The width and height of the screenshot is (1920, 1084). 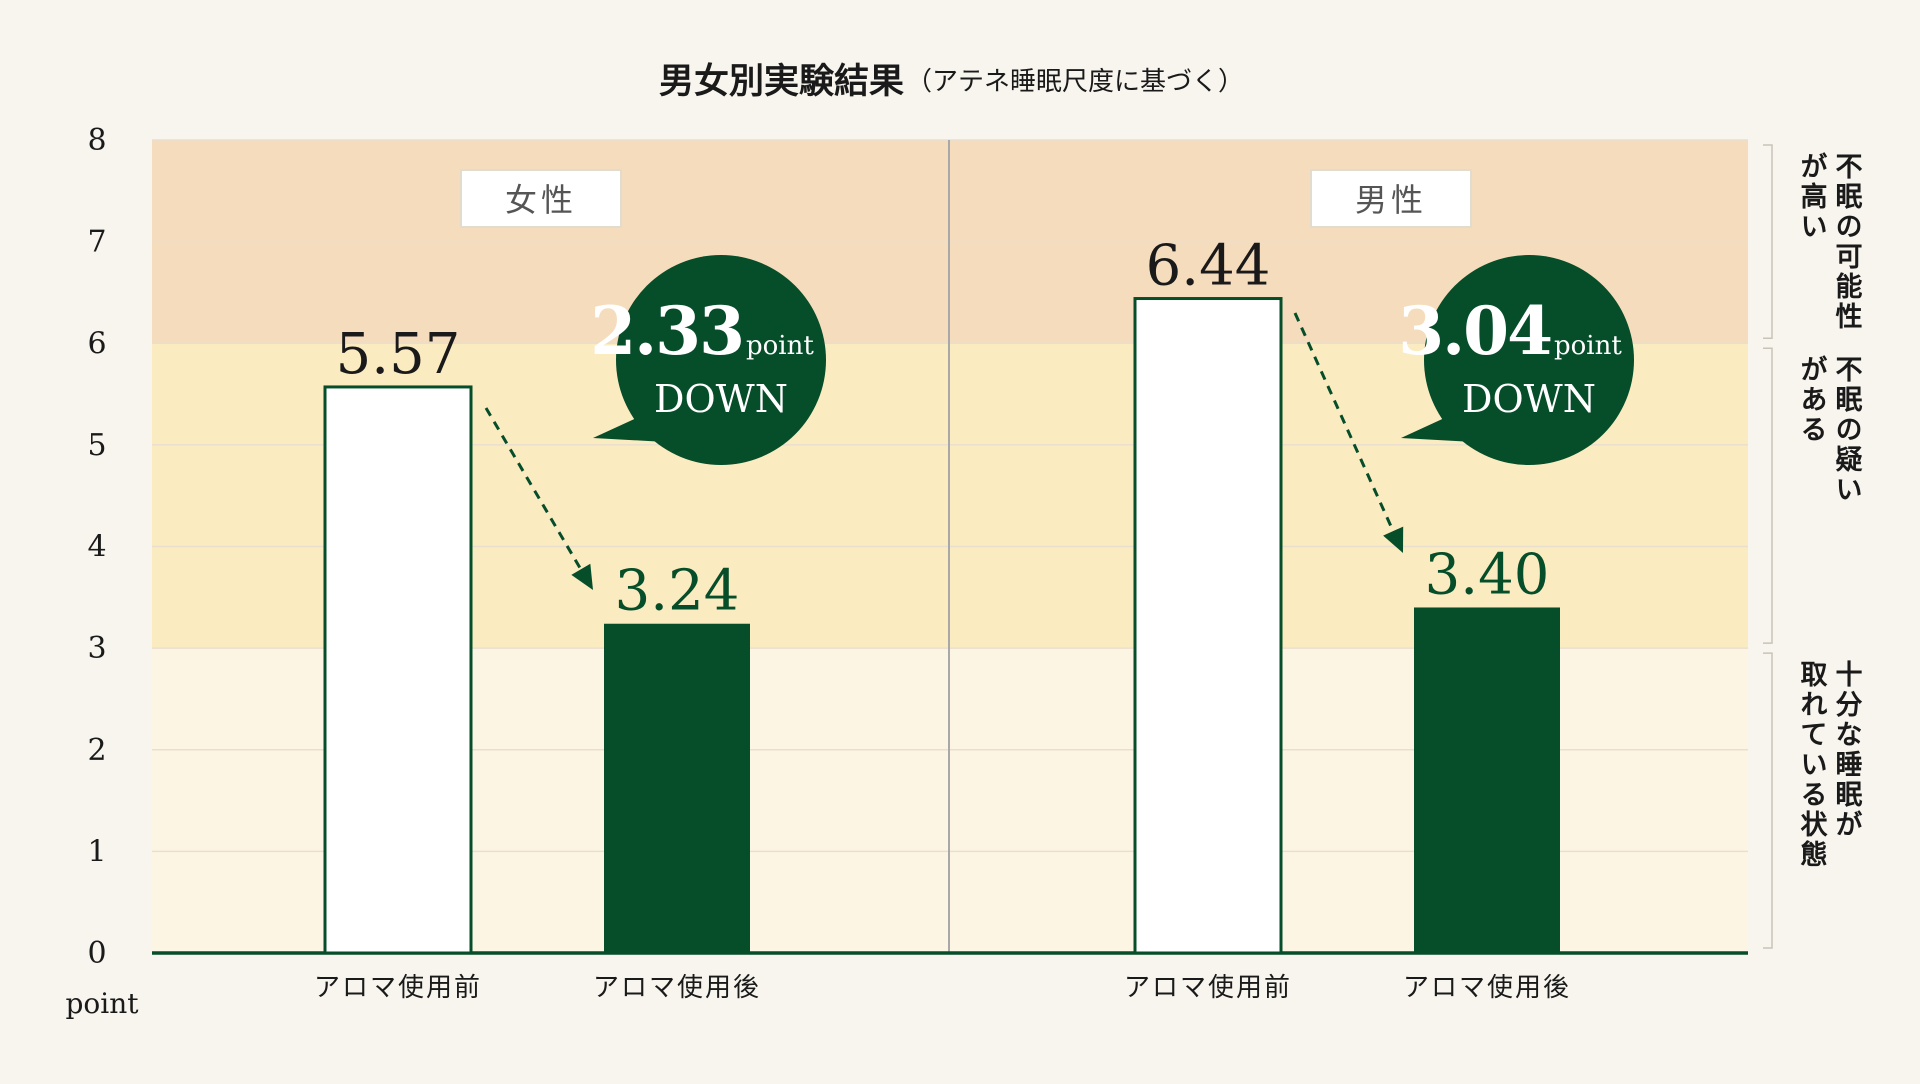 What do you see at coordinates (1487, 574) in the screenshot?
I see `bar-value-label: 3.40` at bounding box center [1487, 574].